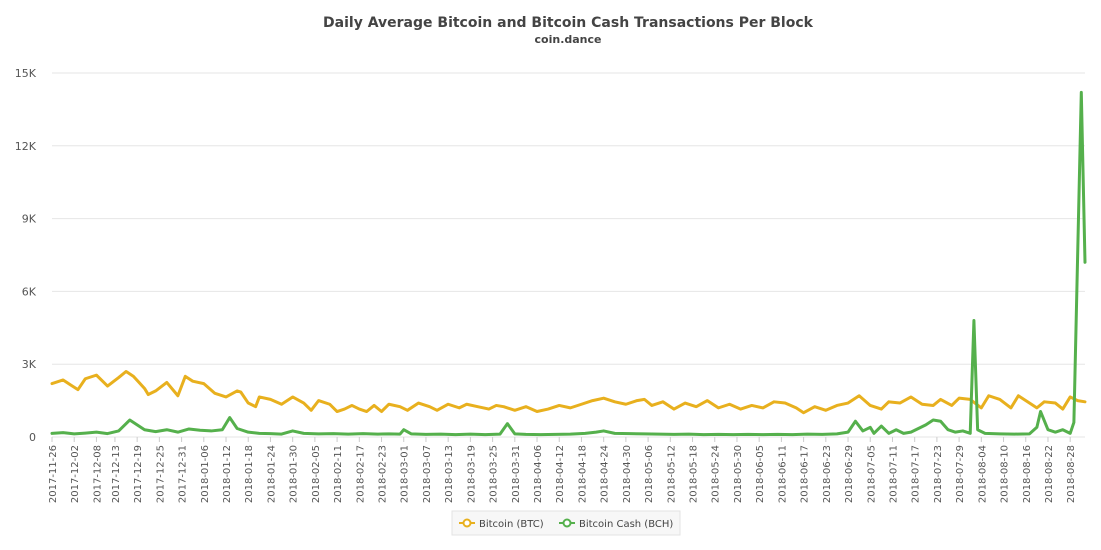  I want to click on x-tick-label: 2017-12-19, so click(138, 474).